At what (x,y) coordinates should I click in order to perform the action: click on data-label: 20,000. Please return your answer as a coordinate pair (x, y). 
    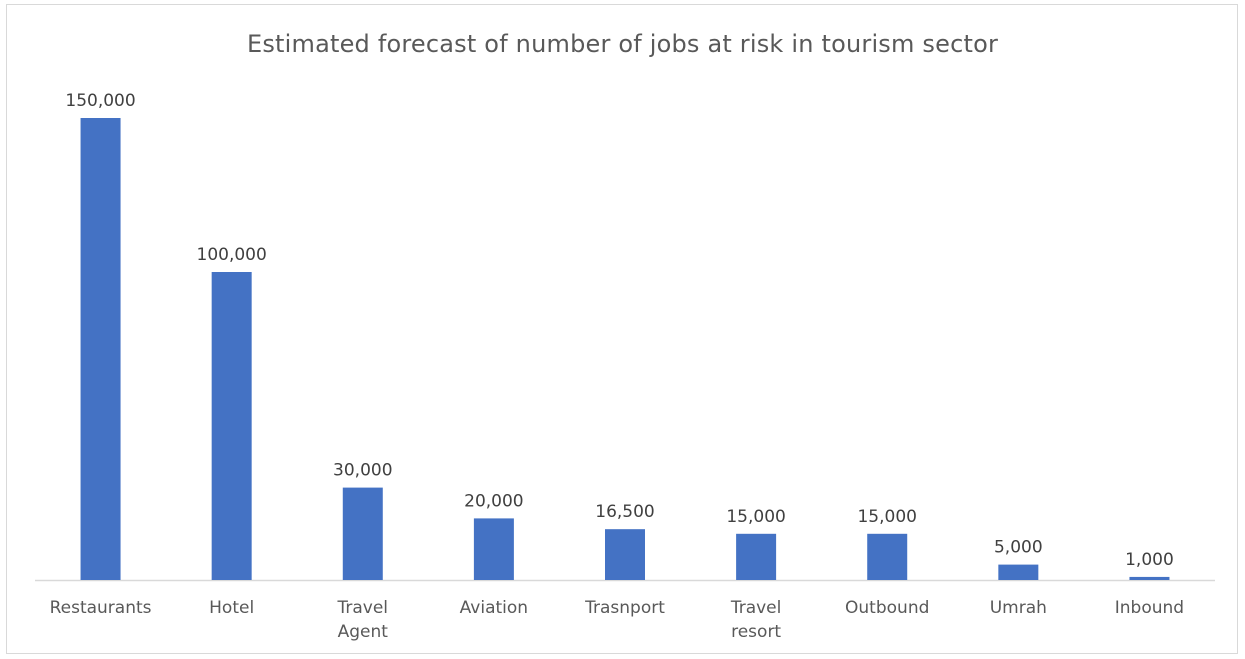
    Looking at the image, I should click on (493, 501).